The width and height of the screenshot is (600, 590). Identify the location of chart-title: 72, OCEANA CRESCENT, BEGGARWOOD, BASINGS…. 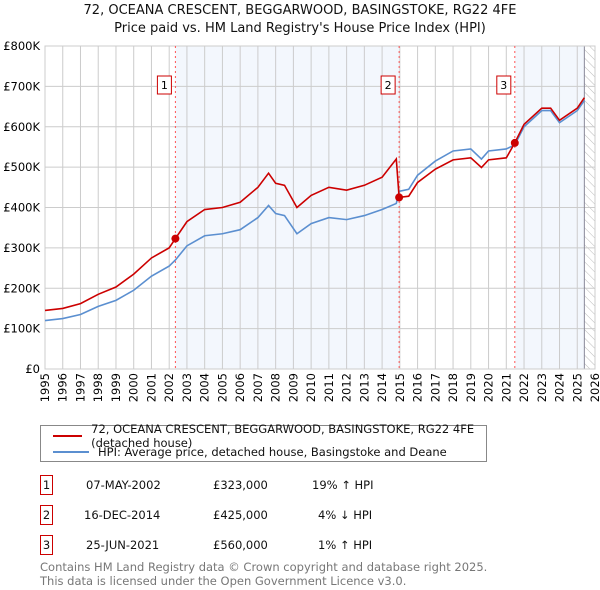
(300, 10).